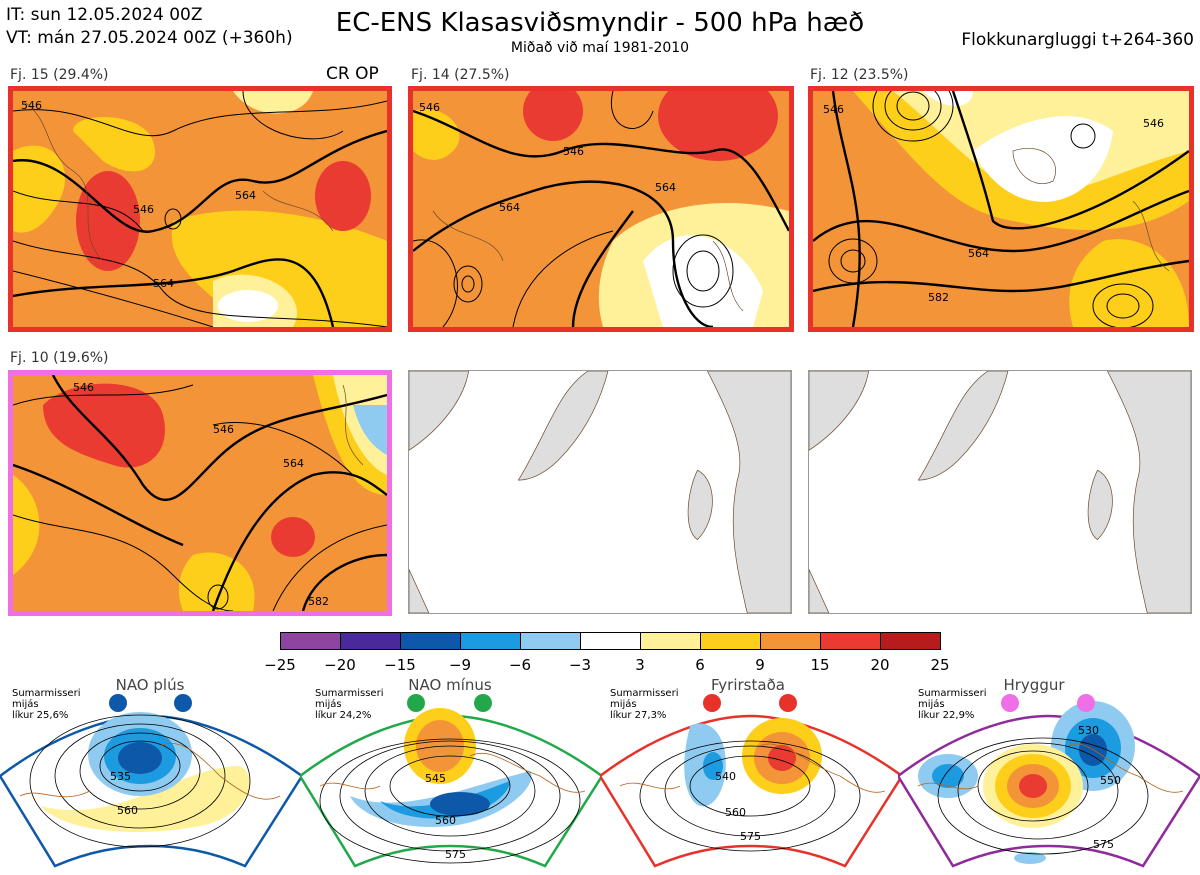 The width and height of the screenshot is (1200, 875). I want to click on colorbar-tick: −9, so click(460, 665).